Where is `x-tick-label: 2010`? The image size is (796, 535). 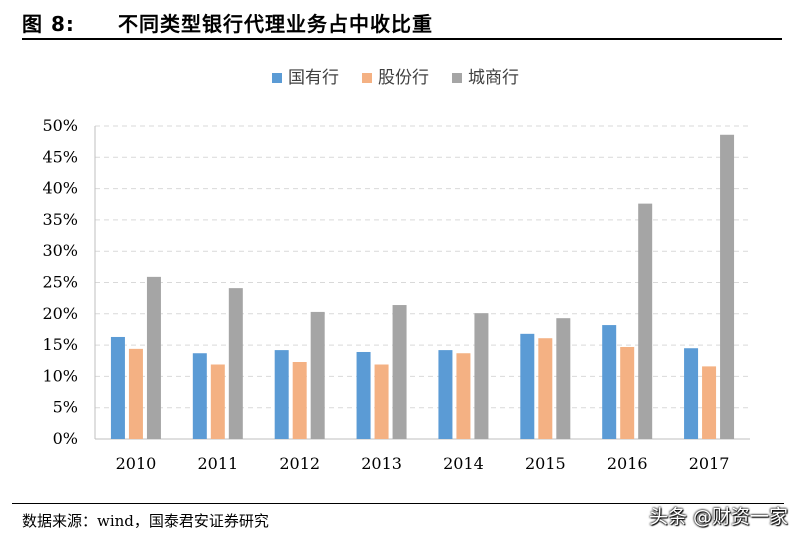 x-tick-label: 2010 is located at coordinates (136, 463).